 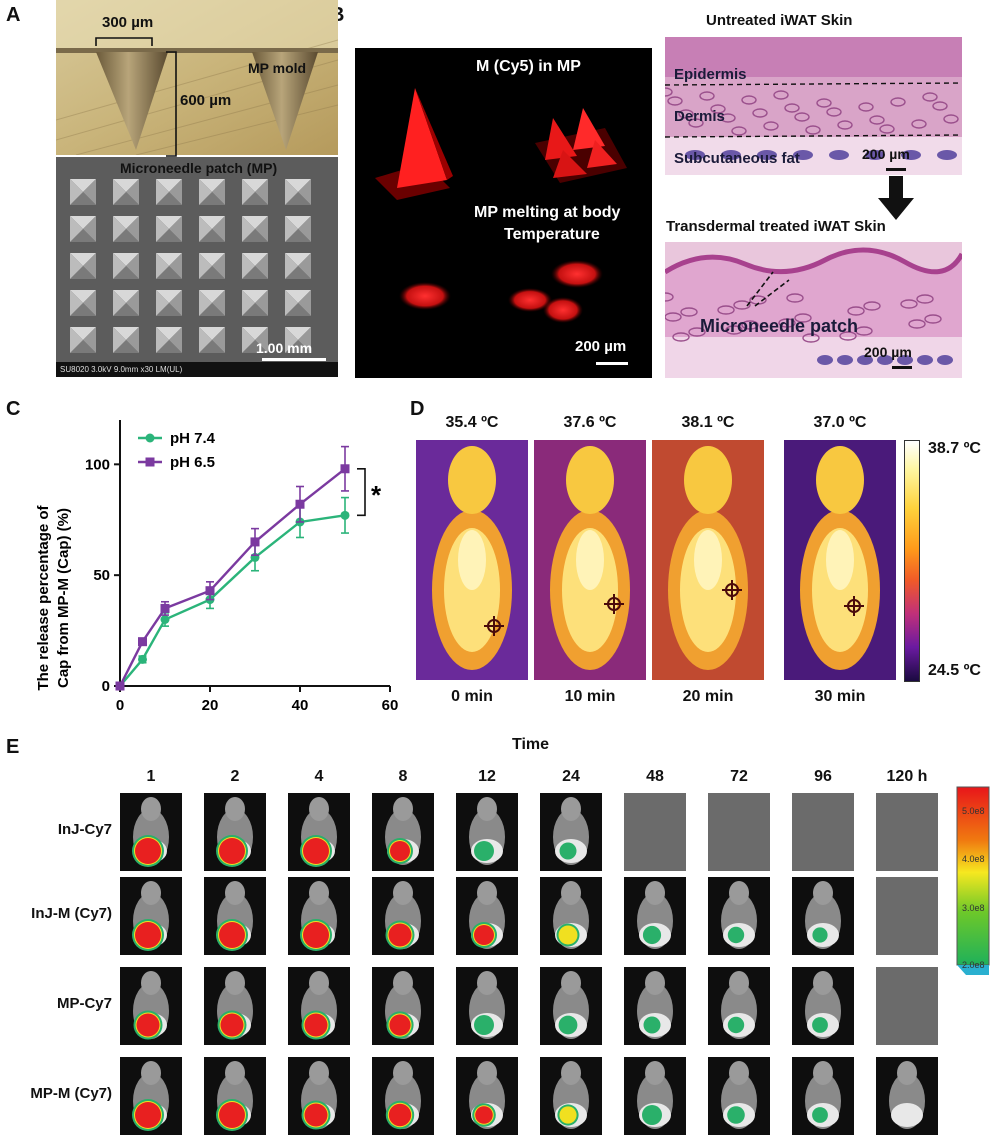 I want to click on thermal-time-3: 30 min, so click(x=840, y=696).